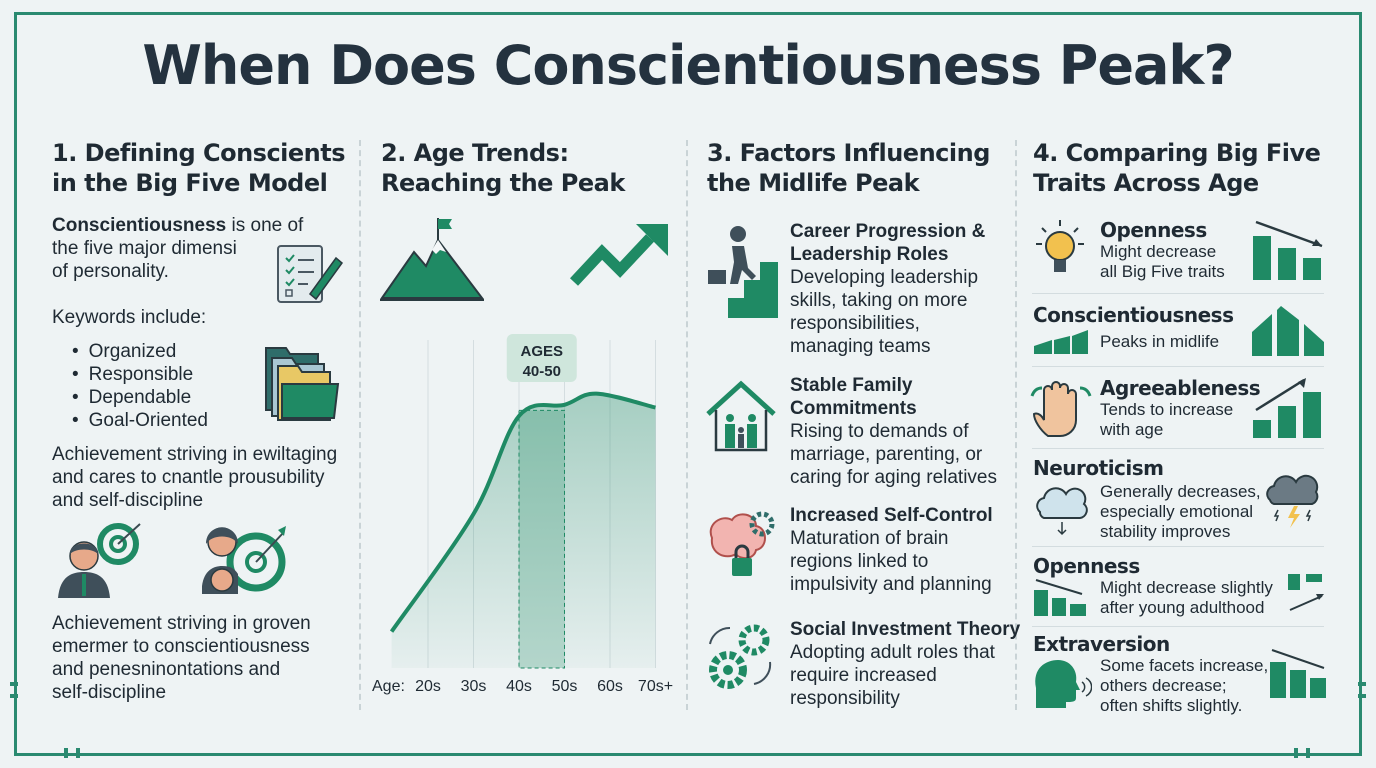 This screenshot has width=1376, height=768. What do you see at coordinates (1133, 315) in the screenshot?
I see `trait-conscientiousness-name: Conscientiousness` at bounding box center [1133, 315].